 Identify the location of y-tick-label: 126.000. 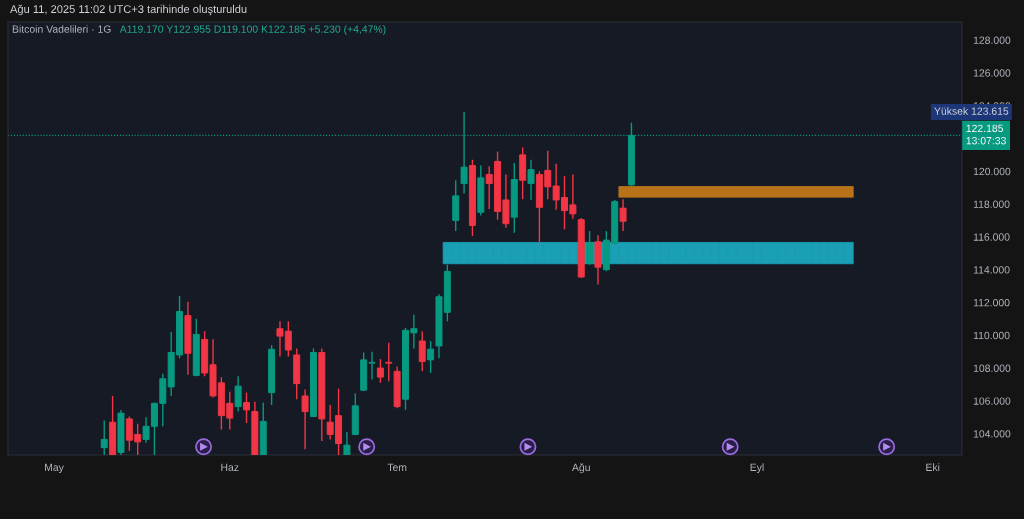
(992, 73).